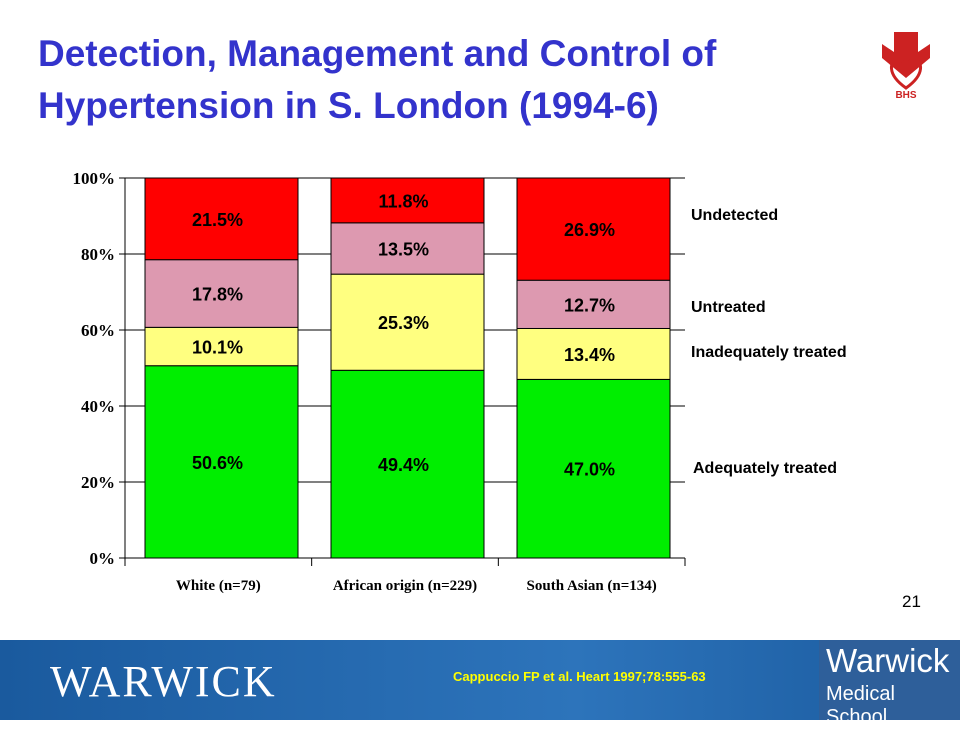 Image resolution: width=960 pixels, height=729 pixels. What do you see at coordinates (589, 470) in the screenshot?
I see `bar-data-label: 47.0%` at bounding box center [589, 470].